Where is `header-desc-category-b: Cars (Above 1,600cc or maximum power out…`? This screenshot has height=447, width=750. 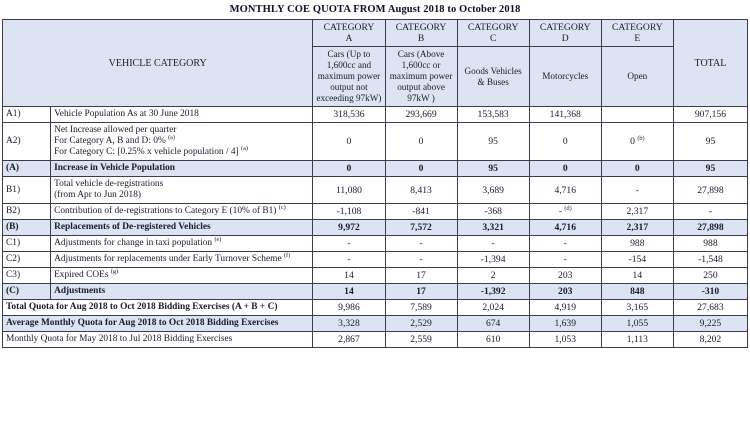
header-desc-category-b: Cars (Above 1,600cc or maximum power out… is located at coordinates (421, 76).